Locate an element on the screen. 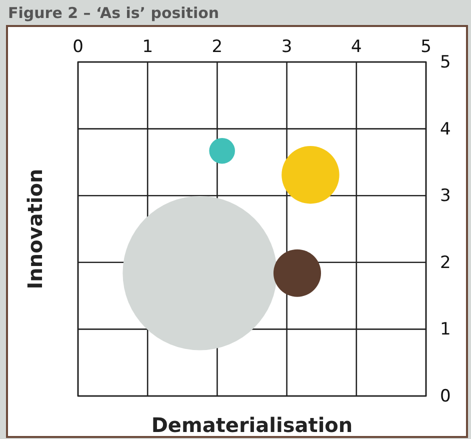 This screenshot has height=439, width=471. y-tick-label: 3 is located at coordinates (445, 196).